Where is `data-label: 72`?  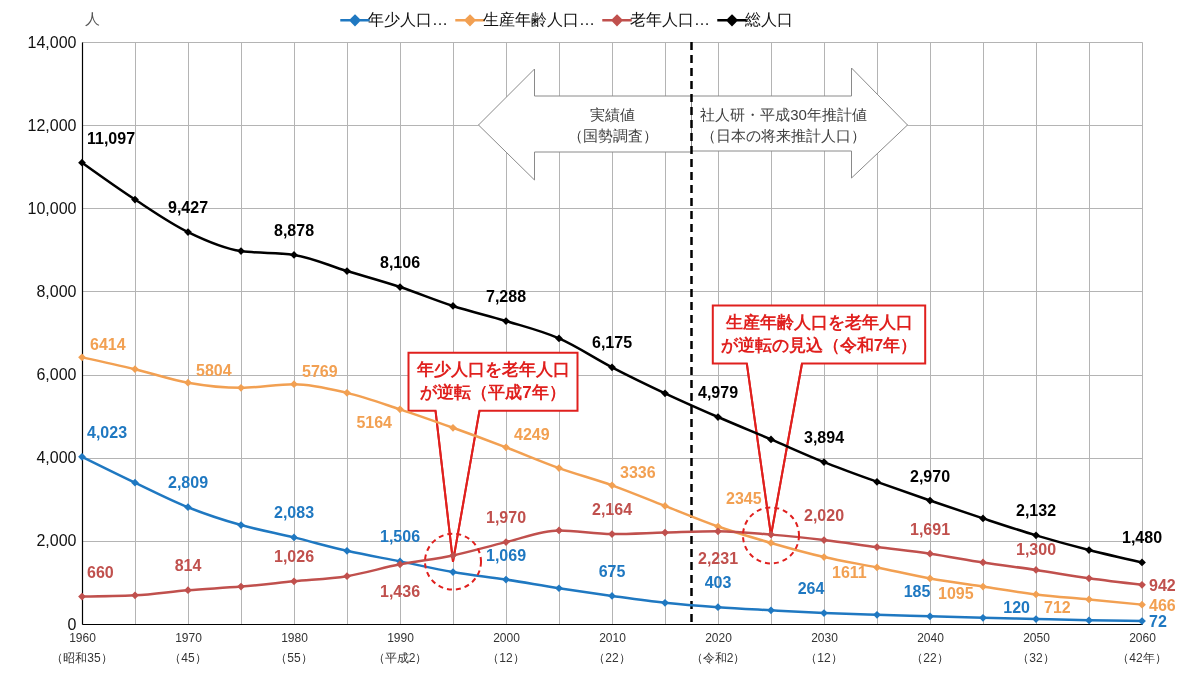 data-label: 72 is located at coordinates (1158, 622).